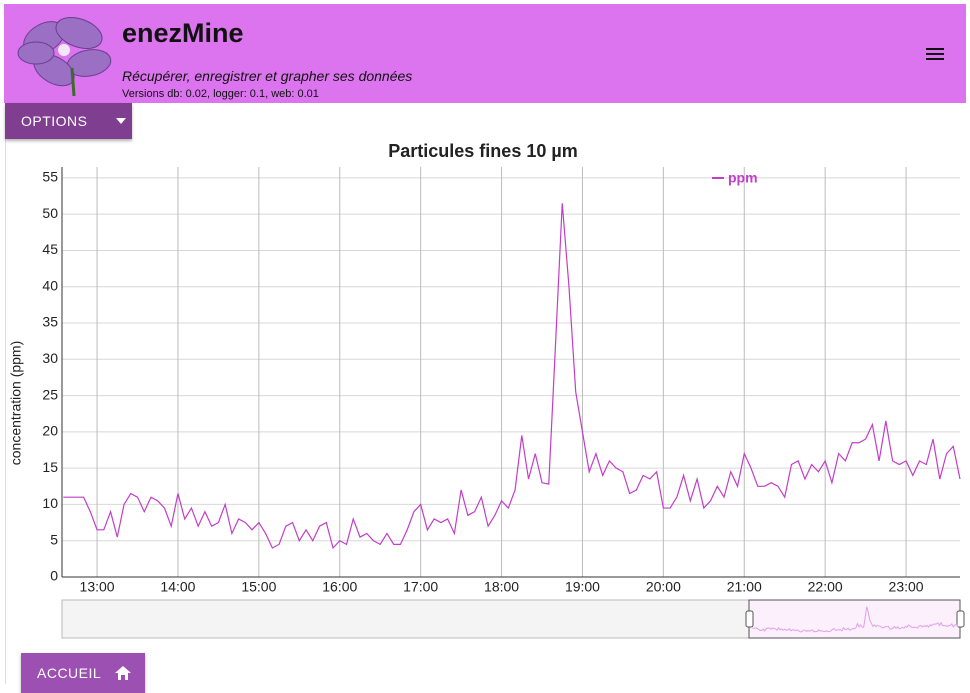  Describe the element at coordinates (50, 213) in the screenshot. I see `y-tick-label: 50` at that location.